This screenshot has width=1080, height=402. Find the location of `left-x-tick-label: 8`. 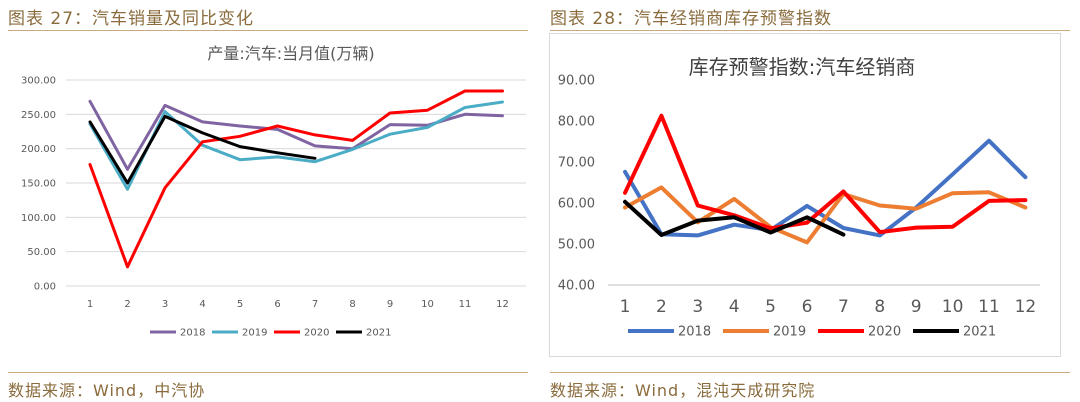

left-x-tick-label: 8 is located at coordinates (352, 304).